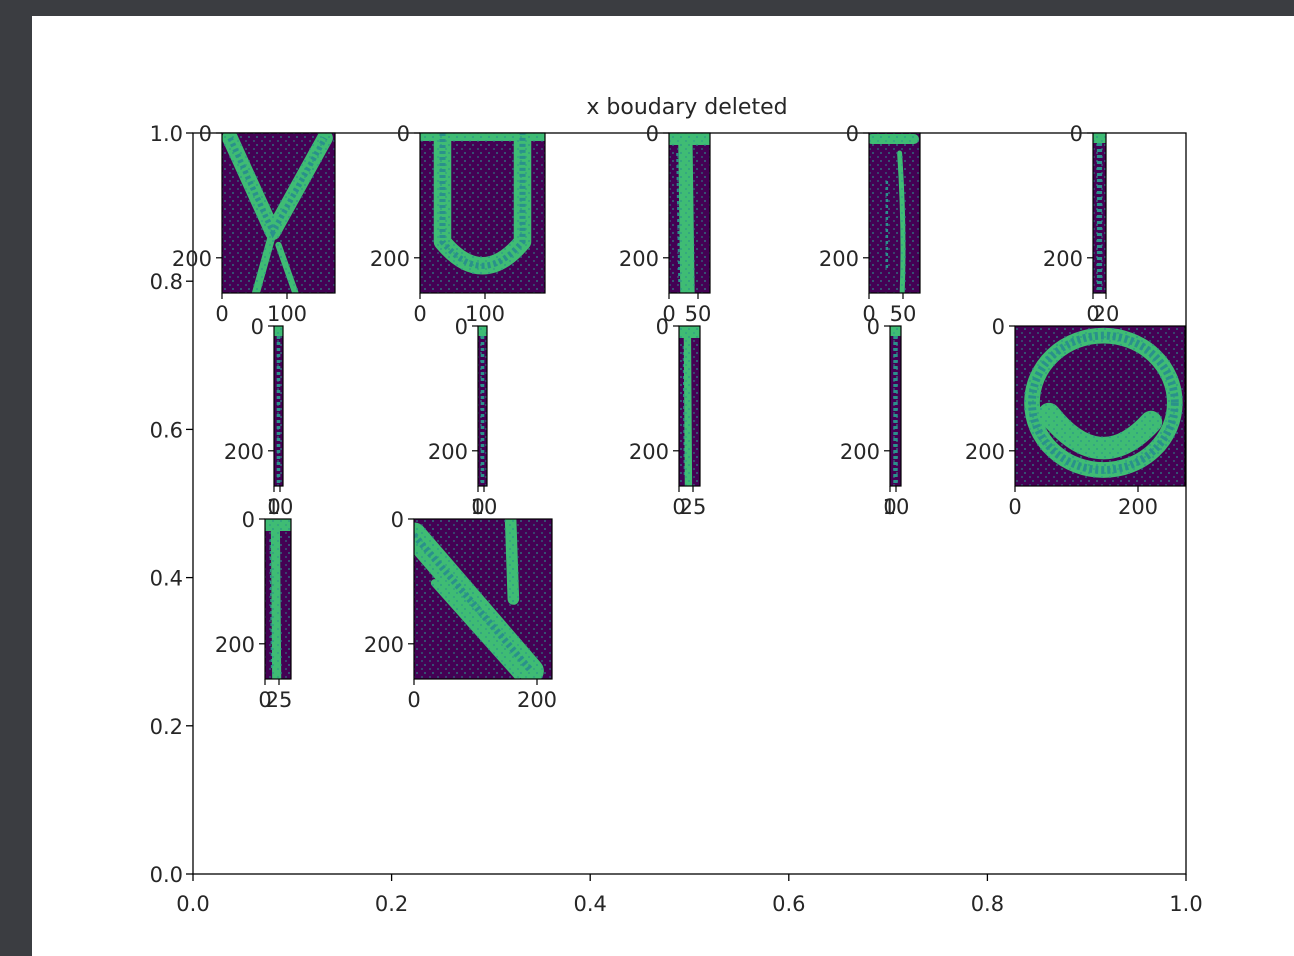 This screenshot has width=1294, height=956. I want to click on x-tick-label: 0.4, so click(589, 904).